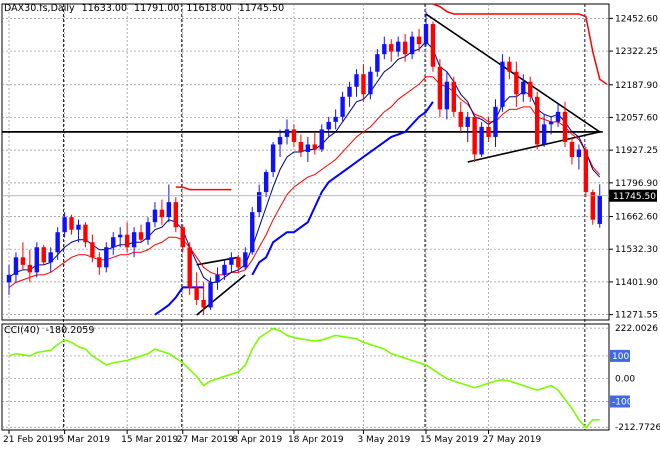  Describe the element at coordinates (636, 218) in the screenshot. I see `price-tick-label: 11662.60` at that location.